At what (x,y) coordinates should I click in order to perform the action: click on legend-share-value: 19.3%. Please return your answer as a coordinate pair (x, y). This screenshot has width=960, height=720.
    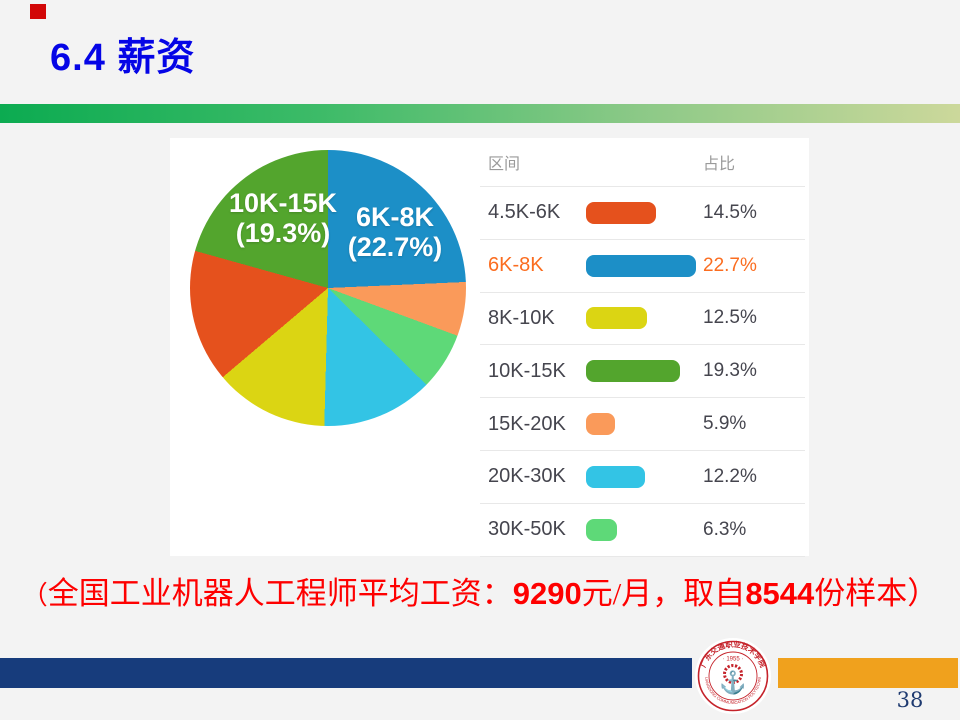
    Looking at the image, I should click on (730, 371).